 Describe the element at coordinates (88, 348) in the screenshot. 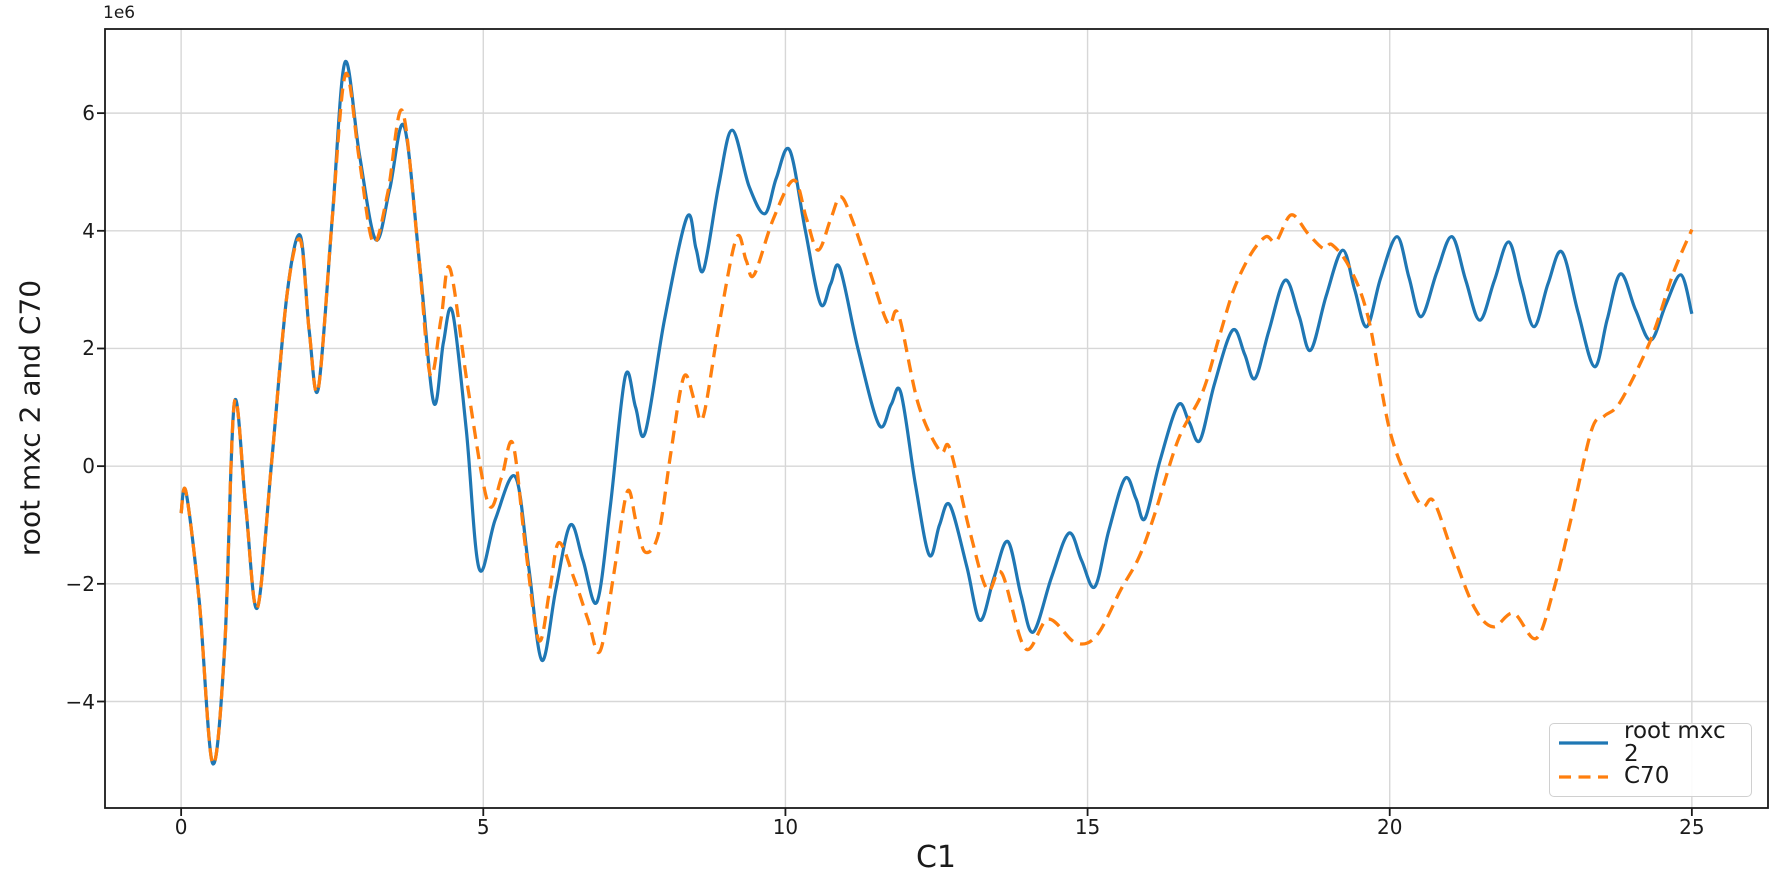

I see `y-tick-label: 2` at that location.